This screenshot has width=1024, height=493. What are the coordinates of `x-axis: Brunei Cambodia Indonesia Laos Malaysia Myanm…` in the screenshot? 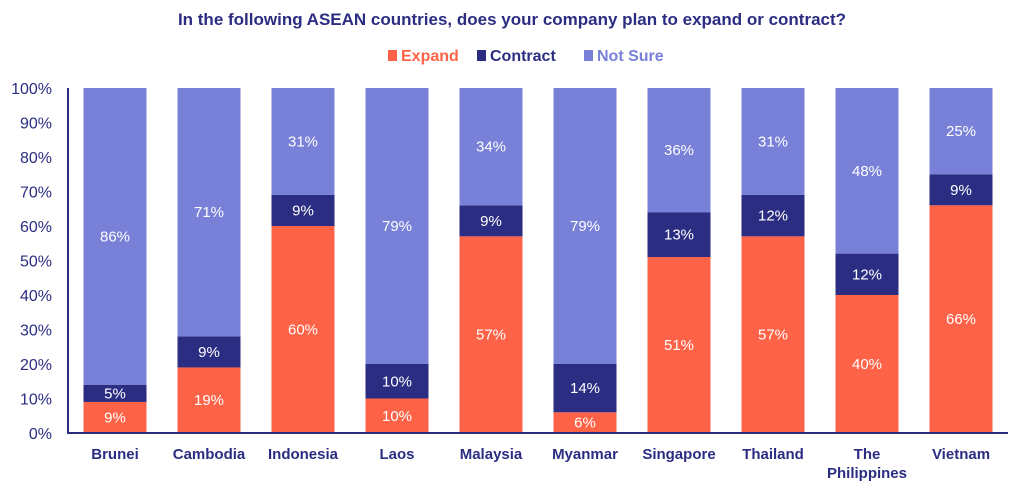 It's located at (537, 457).